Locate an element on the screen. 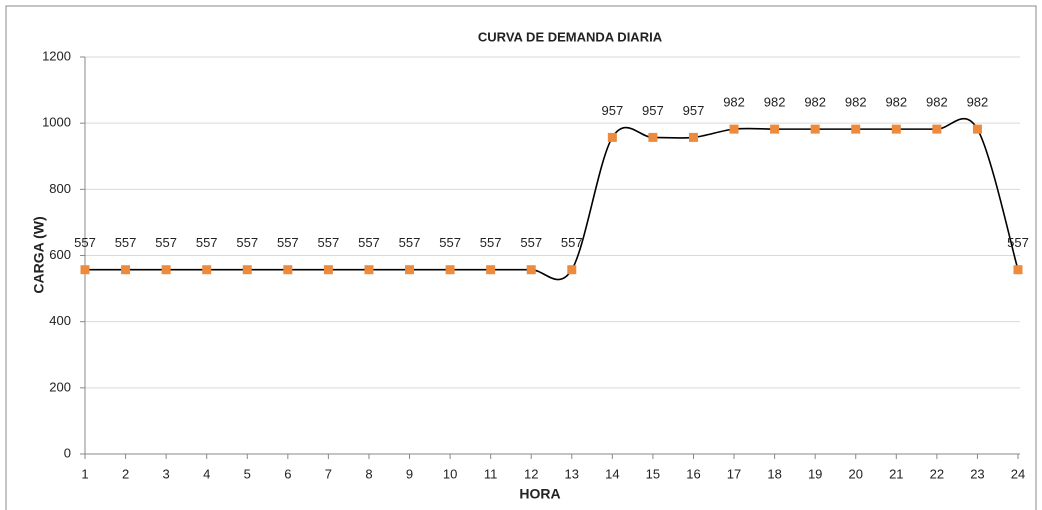  x-tick-label: 8 is located at coordinates (368, 473).